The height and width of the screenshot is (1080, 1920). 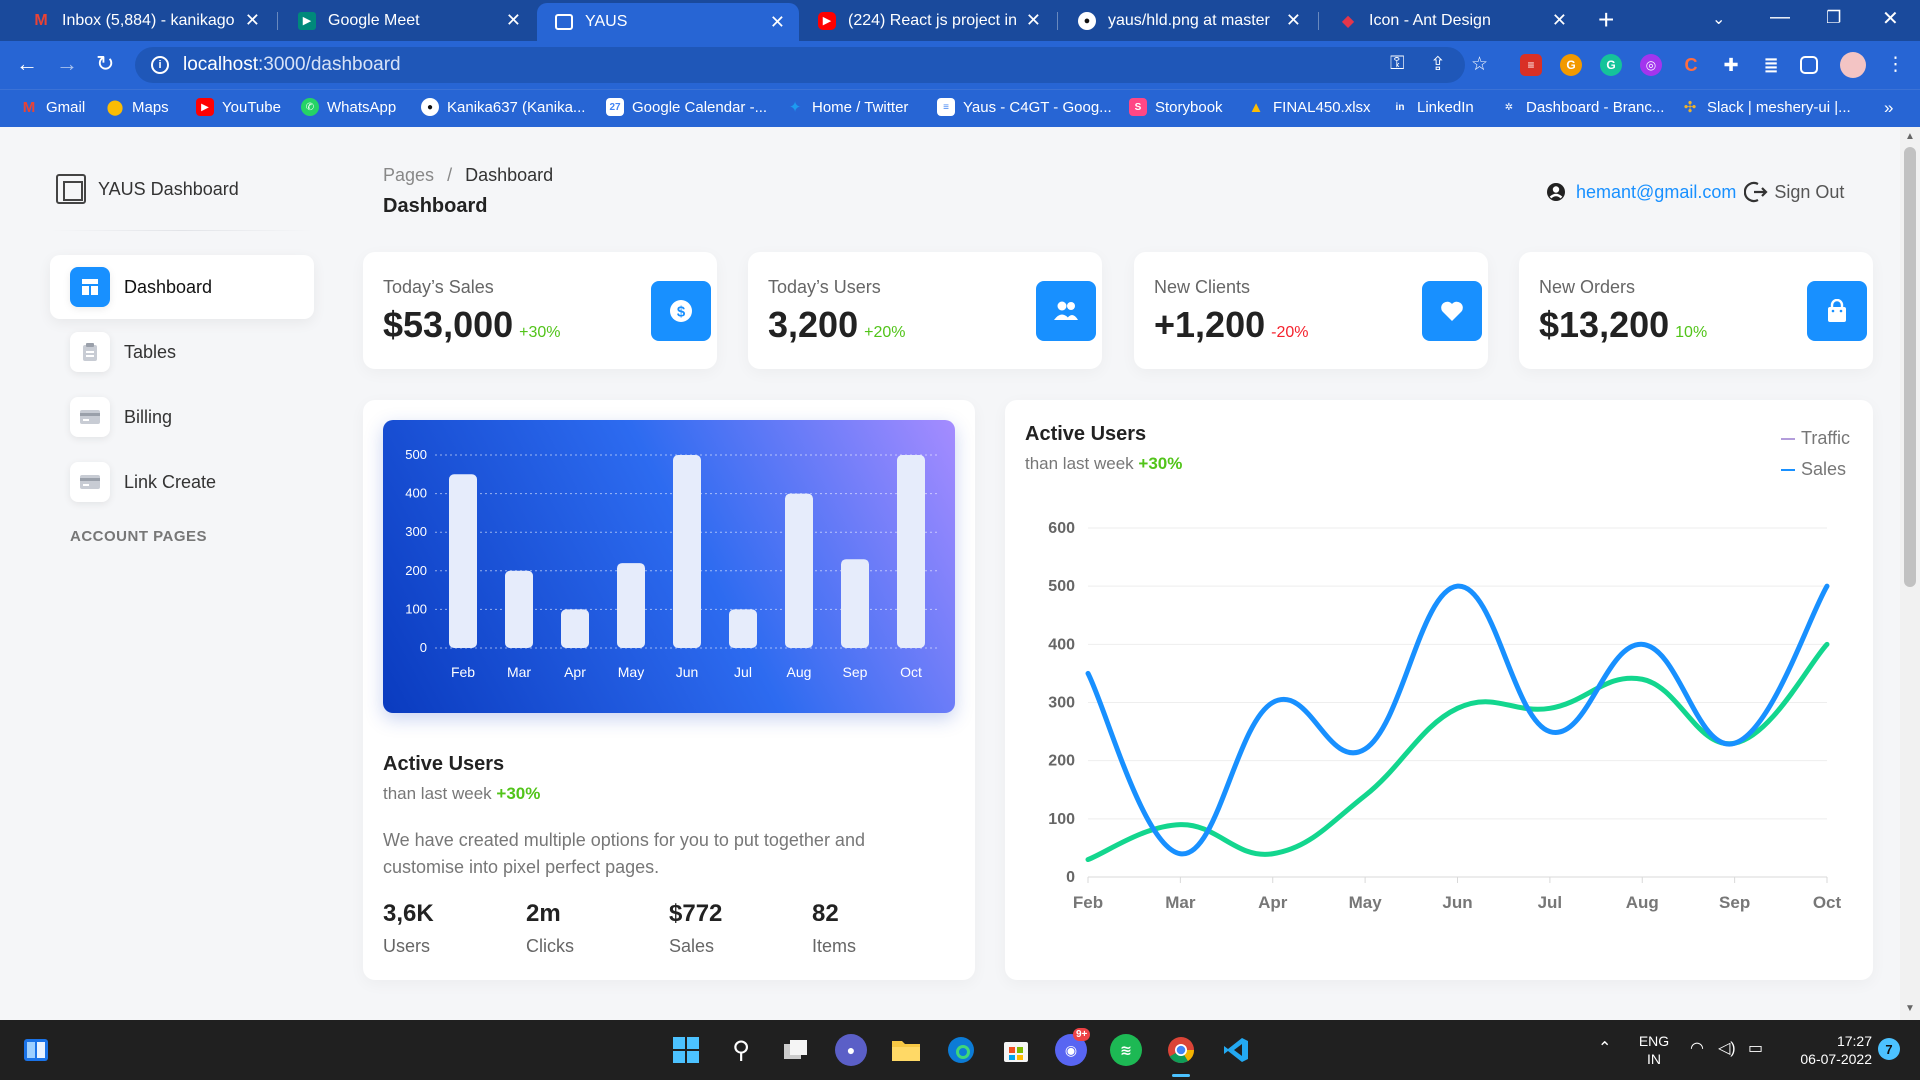 What do you see at coordinates (144, 20) in the screenshot?
I see `tab-gmail: M Inbox (5,884) - kanikagola2 ✕` at bounding box center [144, 20].